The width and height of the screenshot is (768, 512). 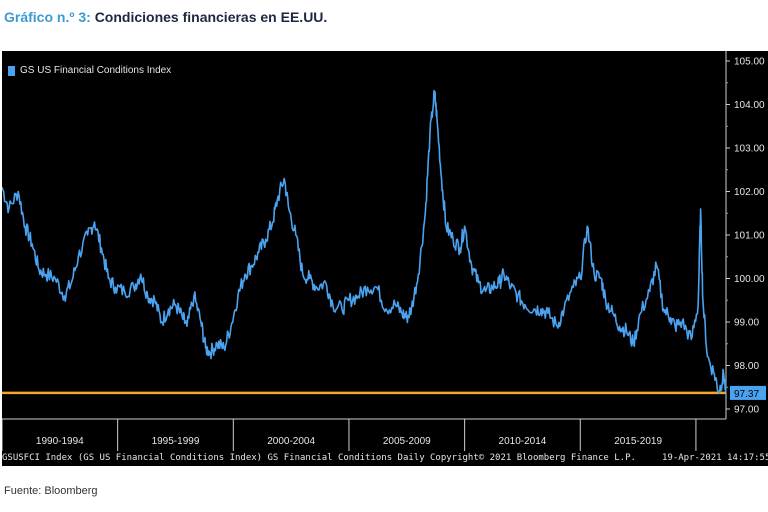 What do you see at coordinates (11, 70) in the screenshot?
I see `legend-swatch` at bounding box center [11, 70].